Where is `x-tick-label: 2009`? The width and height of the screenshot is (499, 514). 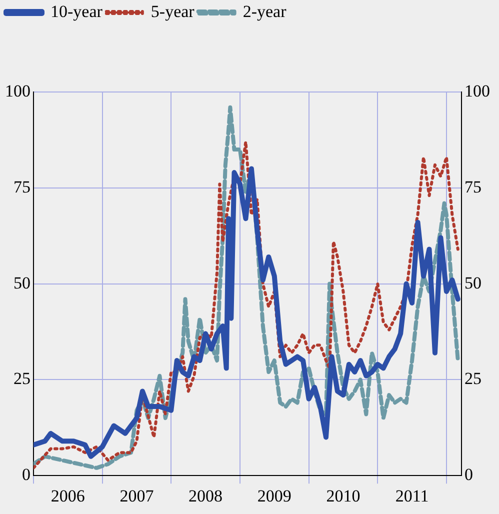 x-tick-label: 2009 is located at coordinates (274, 496).